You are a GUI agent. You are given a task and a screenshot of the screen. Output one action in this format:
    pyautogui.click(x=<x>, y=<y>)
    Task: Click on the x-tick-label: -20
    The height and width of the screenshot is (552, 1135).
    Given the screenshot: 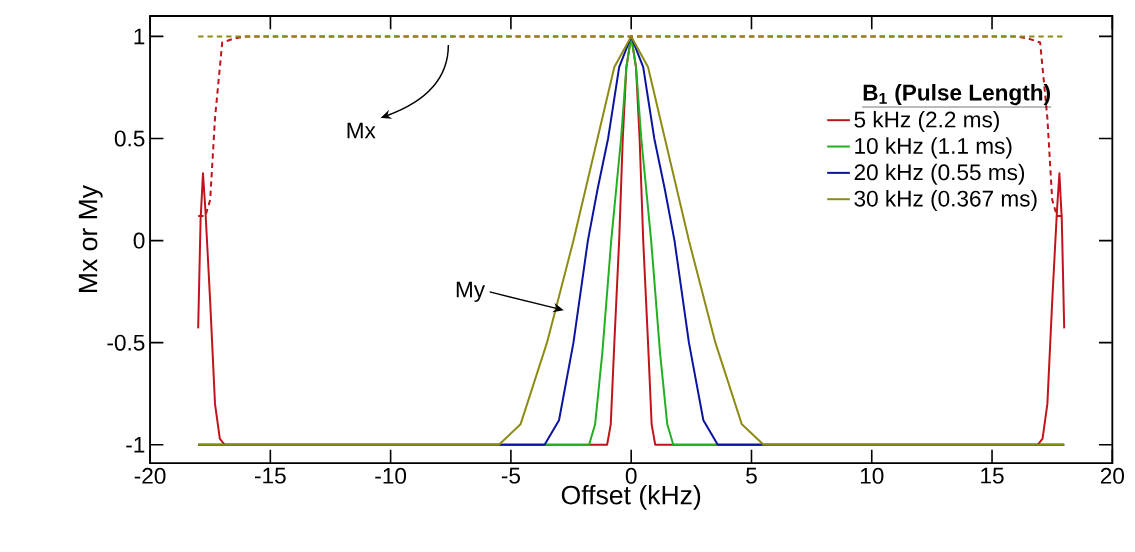 What is the action you would take?
    pyautogui.click(x=150, y=475)
    